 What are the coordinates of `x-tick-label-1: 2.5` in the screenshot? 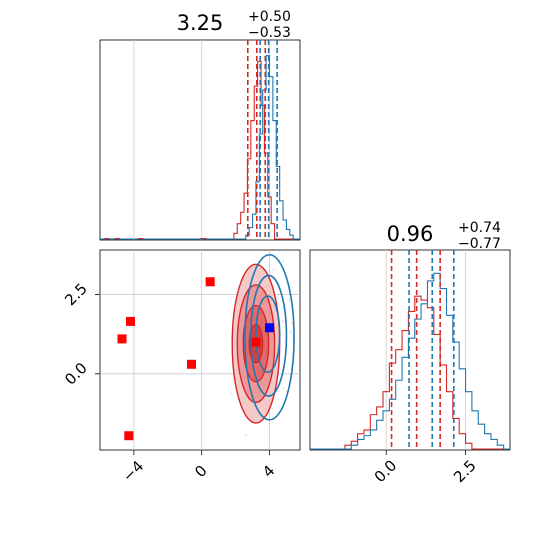 It's located at (465, 471).